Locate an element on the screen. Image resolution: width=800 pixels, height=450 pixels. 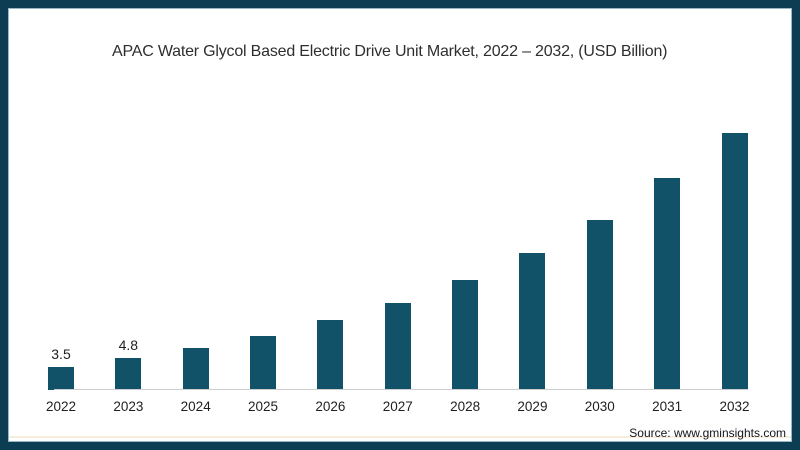
bar-value-label-2023: 4.8 is located at coordinates (128, 344).